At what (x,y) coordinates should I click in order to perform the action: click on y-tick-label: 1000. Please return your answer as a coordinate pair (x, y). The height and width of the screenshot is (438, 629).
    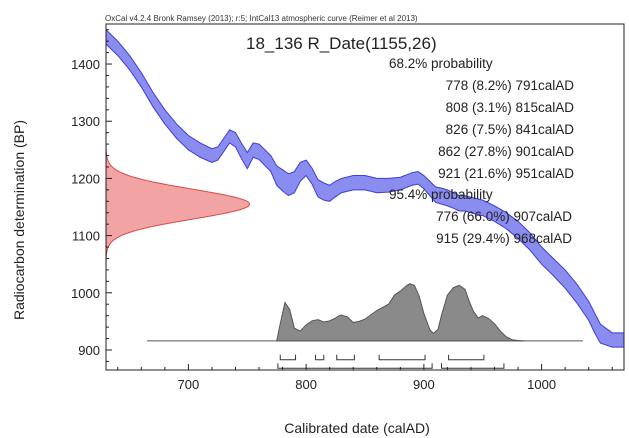
    Looking at the image, I should click on (85, 293).